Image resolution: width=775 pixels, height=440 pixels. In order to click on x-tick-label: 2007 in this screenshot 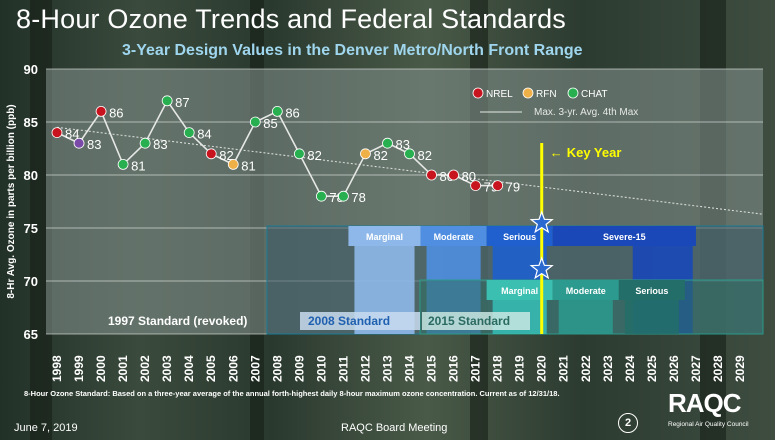, I will do `click(255, 368)`.